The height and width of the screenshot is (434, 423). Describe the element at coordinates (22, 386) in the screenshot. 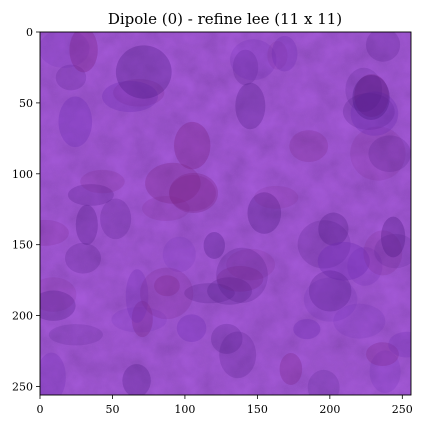

I see `y-tick-label: 250` at that location.